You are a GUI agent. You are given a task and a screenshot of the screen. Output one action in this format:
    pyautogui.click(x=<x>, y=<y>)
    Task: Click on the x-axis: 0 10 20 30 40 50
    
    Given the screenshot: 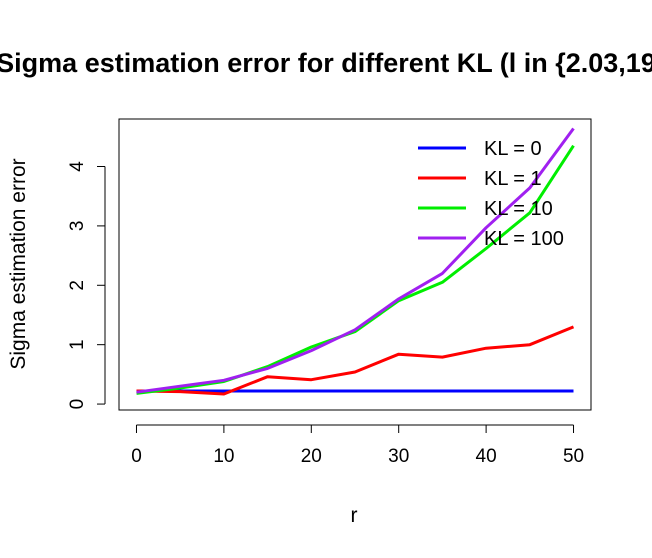 What is the action you would take?
    pyautogui.click(x=357, y=445)
    